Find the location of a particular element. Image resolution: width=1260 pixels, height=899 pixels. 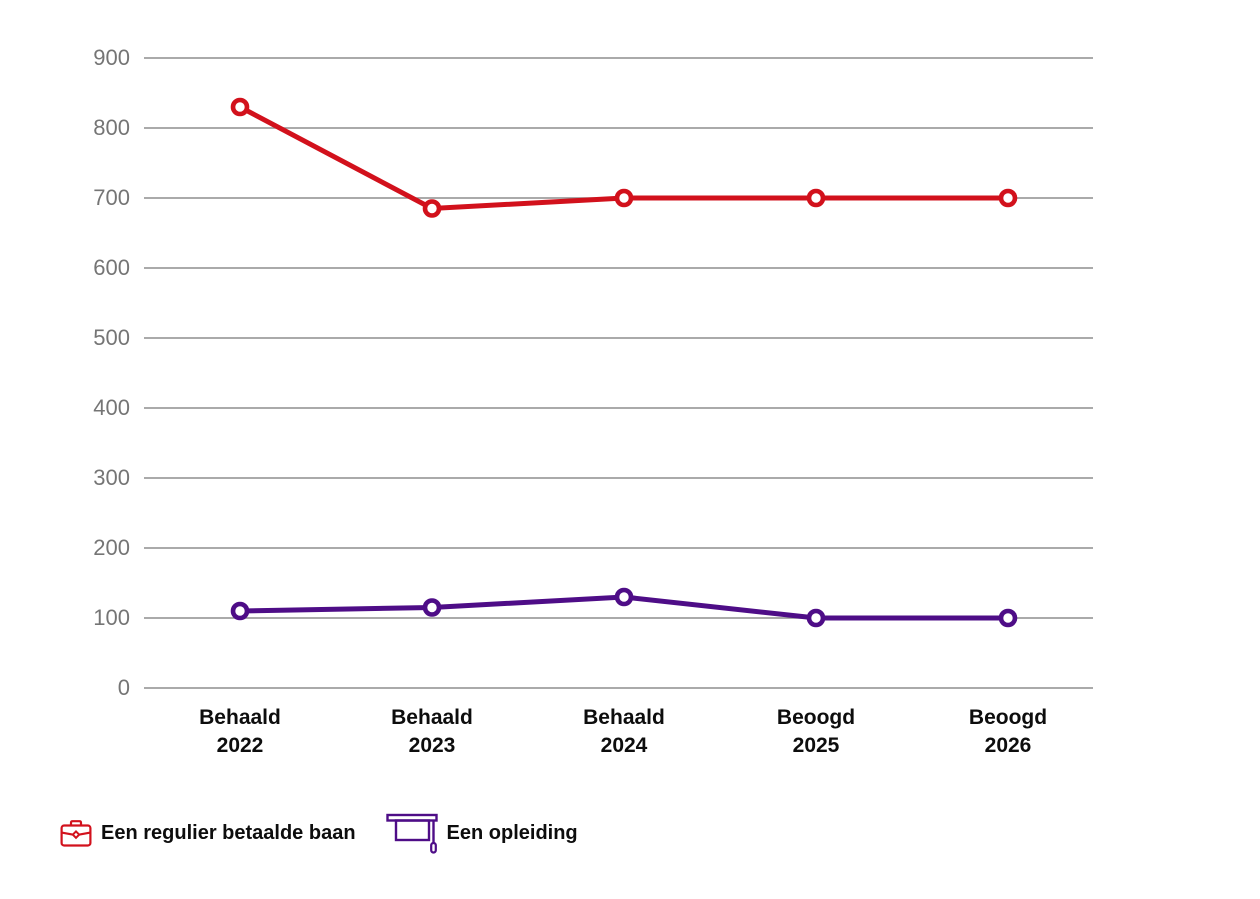

legend-item-opleiding: Een opleiding is located at coordinates (481, 833).